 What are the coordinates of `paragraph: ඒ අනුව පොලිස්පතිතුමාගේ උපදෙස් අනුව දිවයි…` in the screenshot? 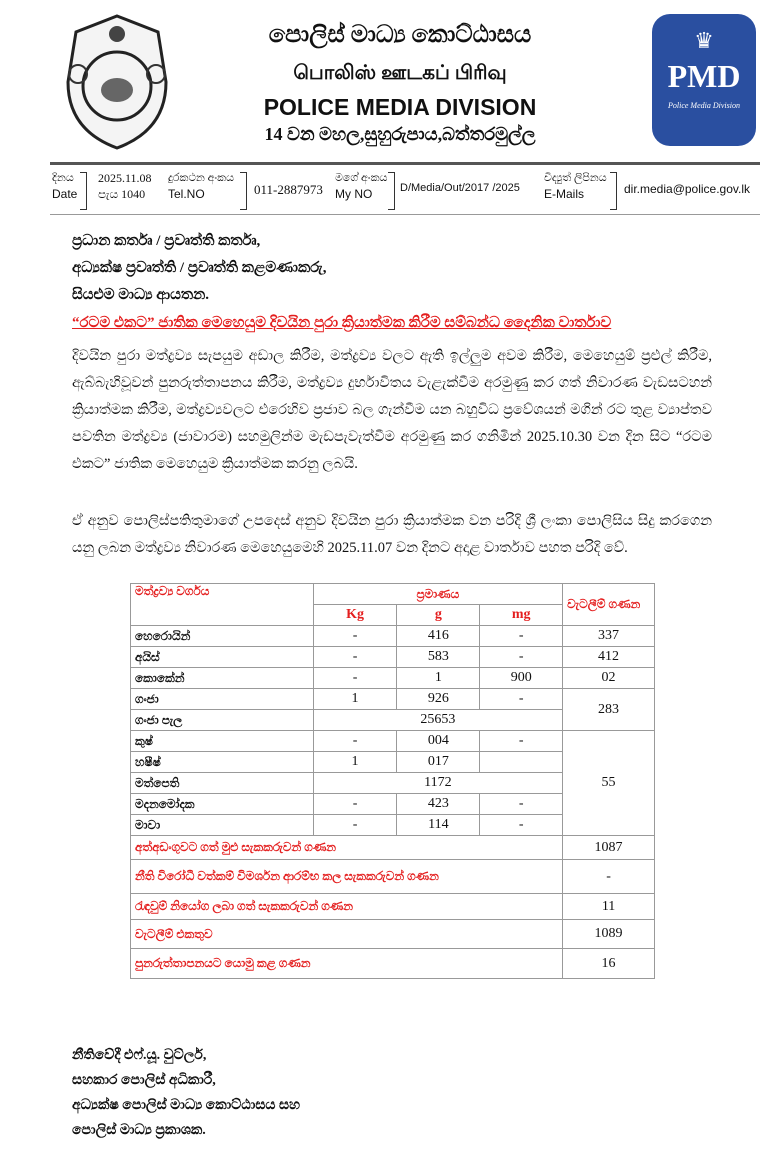 It's located at (392, 534).